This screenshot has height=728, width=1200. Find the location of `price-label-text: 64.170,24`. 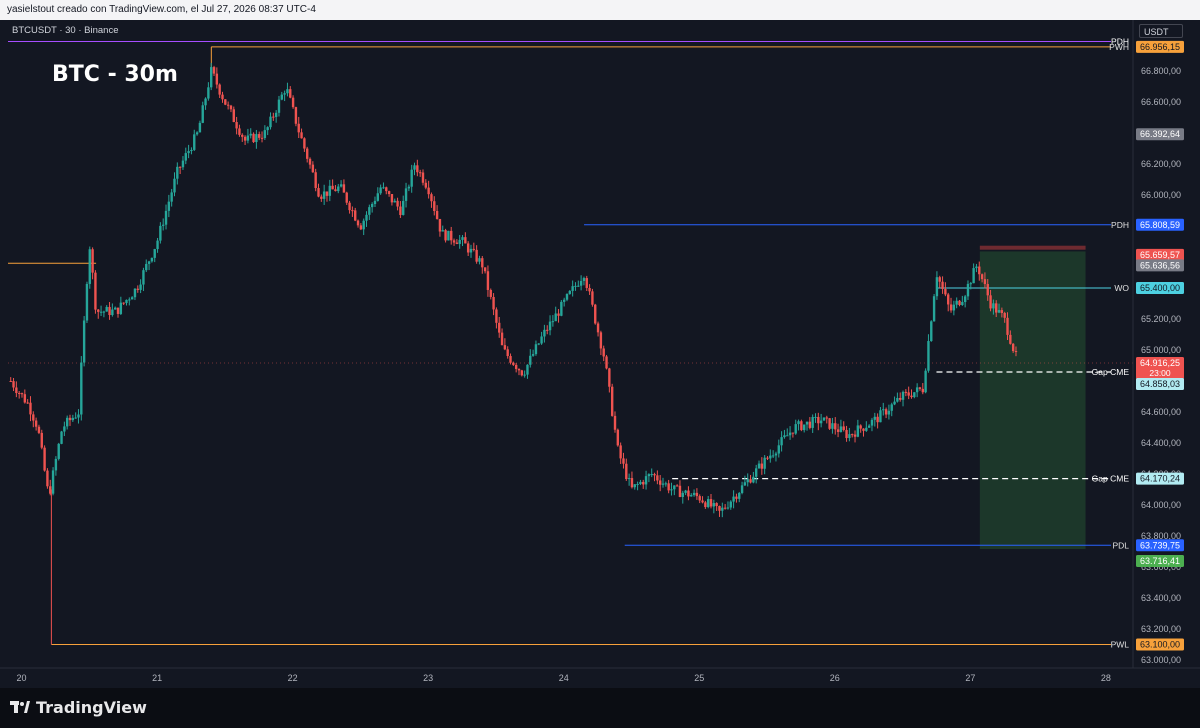

price-label-text: 64.170,24 is located at coordinates (1160, 479).